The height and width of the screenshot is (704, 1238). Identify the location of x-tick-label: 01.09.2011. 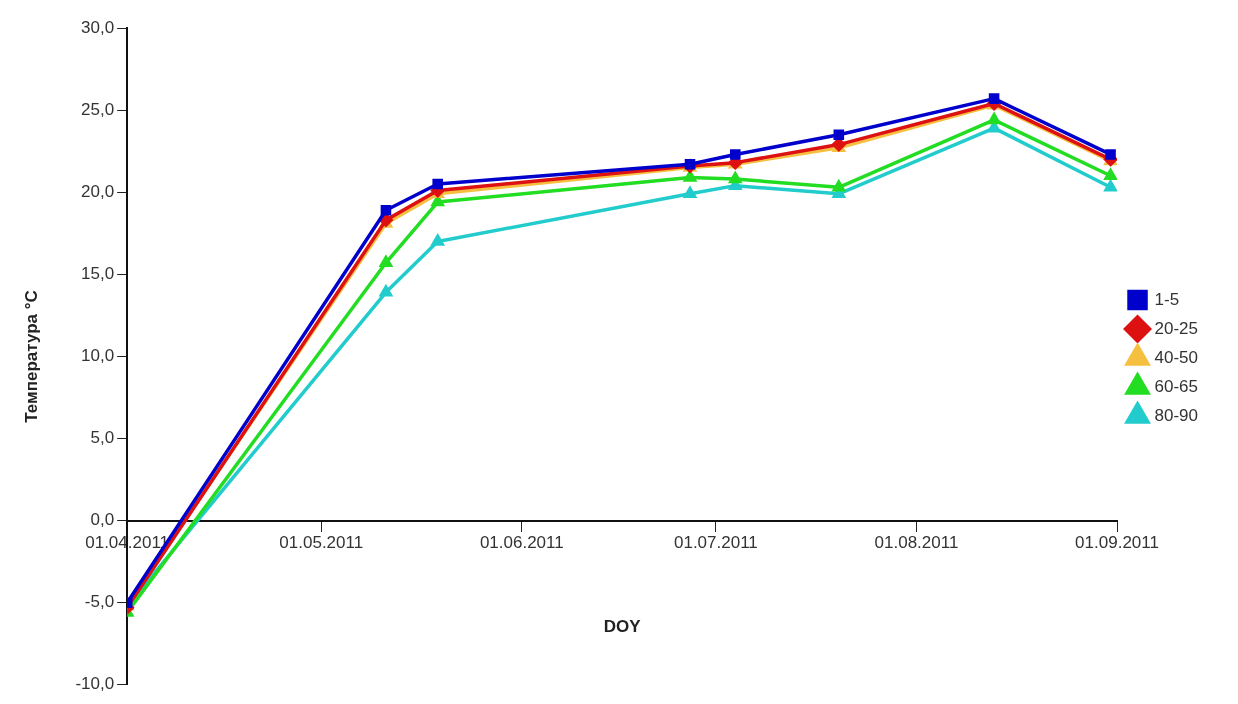
(1117, 543).